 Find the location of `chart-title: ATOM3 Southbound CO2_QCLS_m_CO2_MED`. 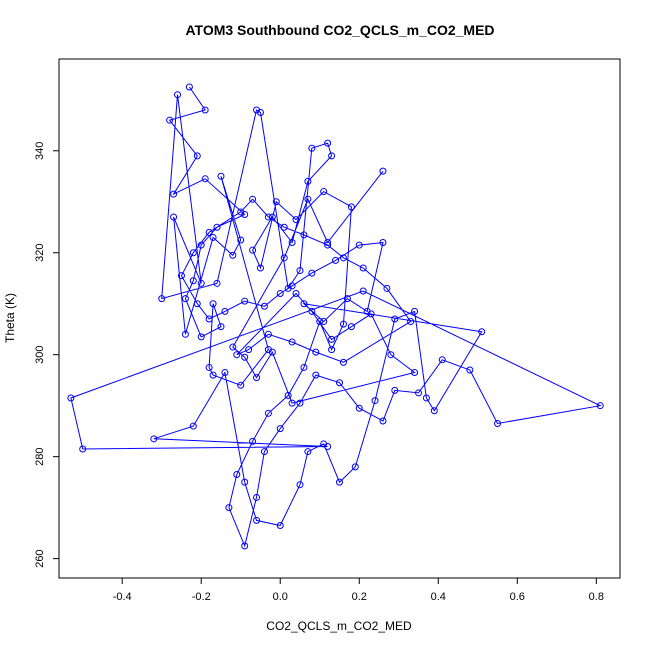

chart-title: ATOM3 Southbound CO2_QCLS_m_CO2_MED is located at coordinates (339, 30).